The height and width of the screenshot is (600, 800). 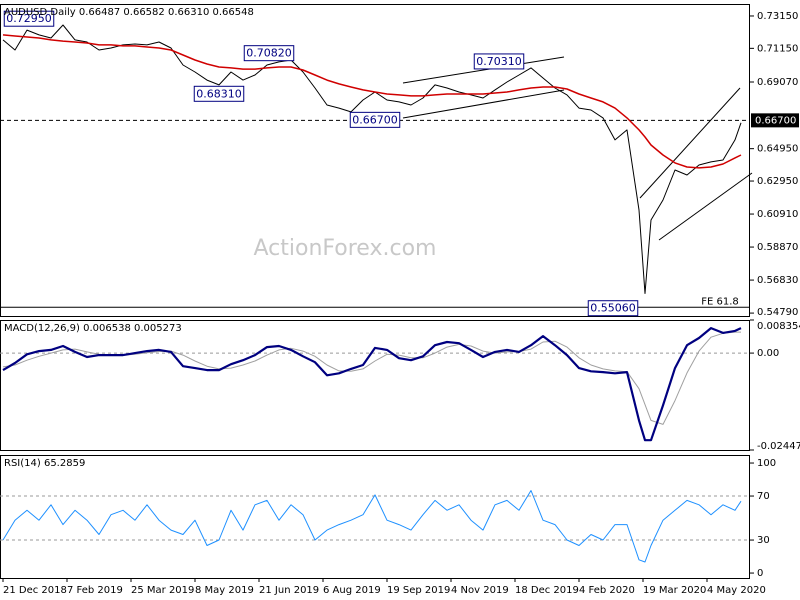 What do you see at coordinates (778, 446) in the screenshot?
I see `y-tick-label: -0.02447` at bounding box center [778, 446].